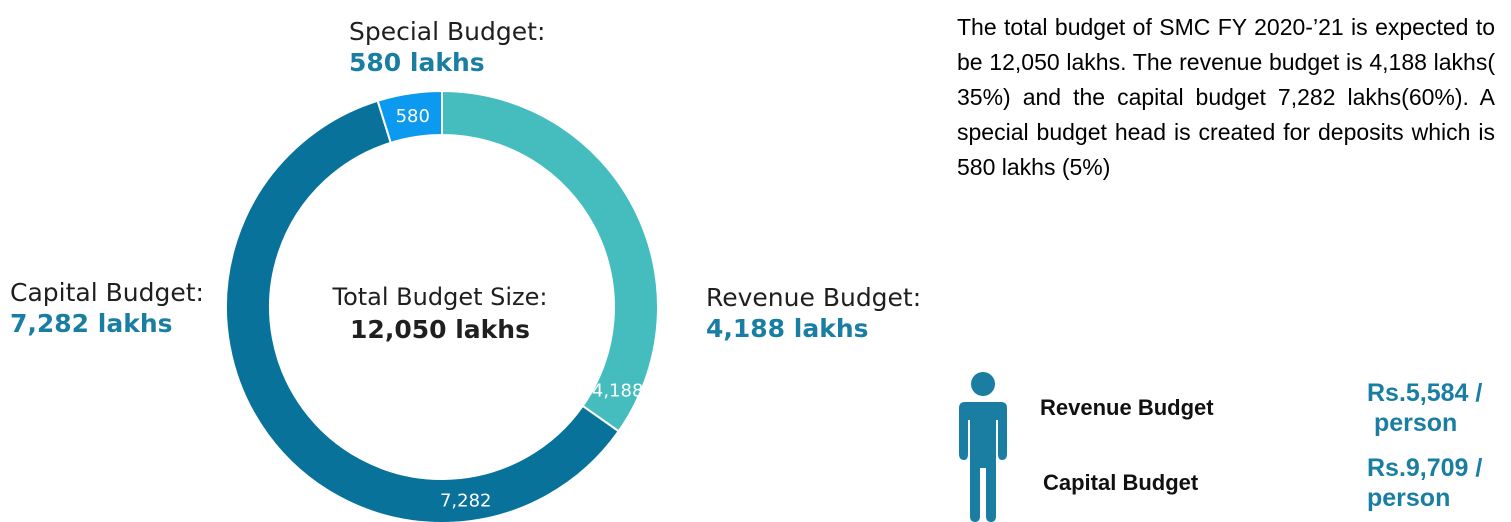 This screenshot has width=1511, height=522. What do you see at coordinates (440, 313) in the screenshot?
I see `donut-center: Total Budget Size: 12,050 lakhs` at bounding box center [440, 313].